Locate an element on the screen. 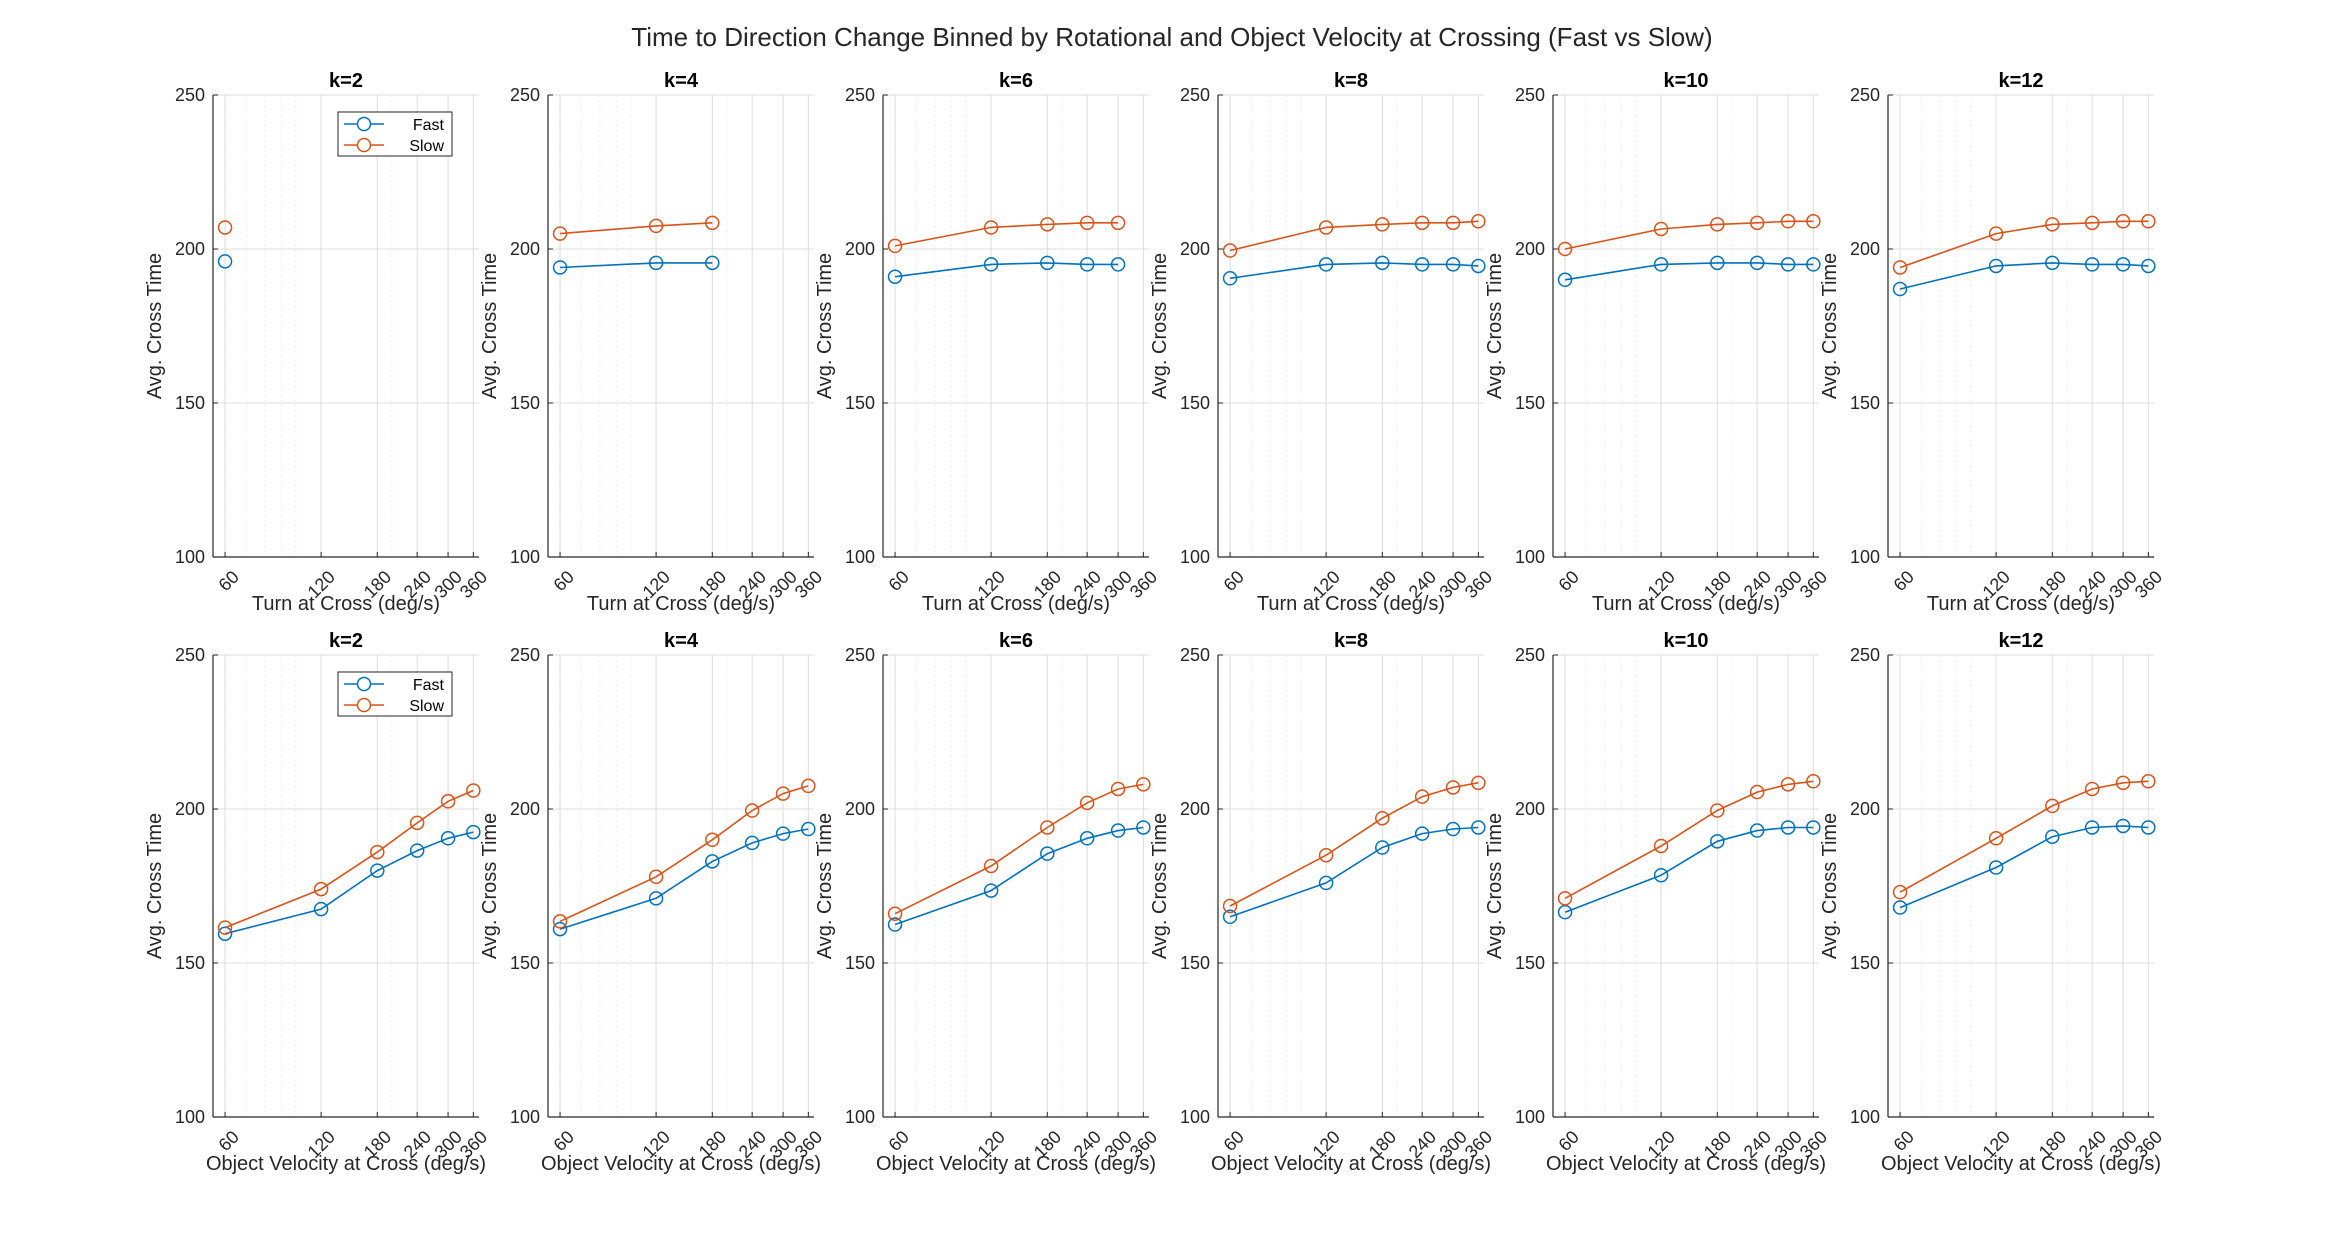 The image size is (2344, 1250). subplot-title: k=6 is located at coordinates (1016, 641).